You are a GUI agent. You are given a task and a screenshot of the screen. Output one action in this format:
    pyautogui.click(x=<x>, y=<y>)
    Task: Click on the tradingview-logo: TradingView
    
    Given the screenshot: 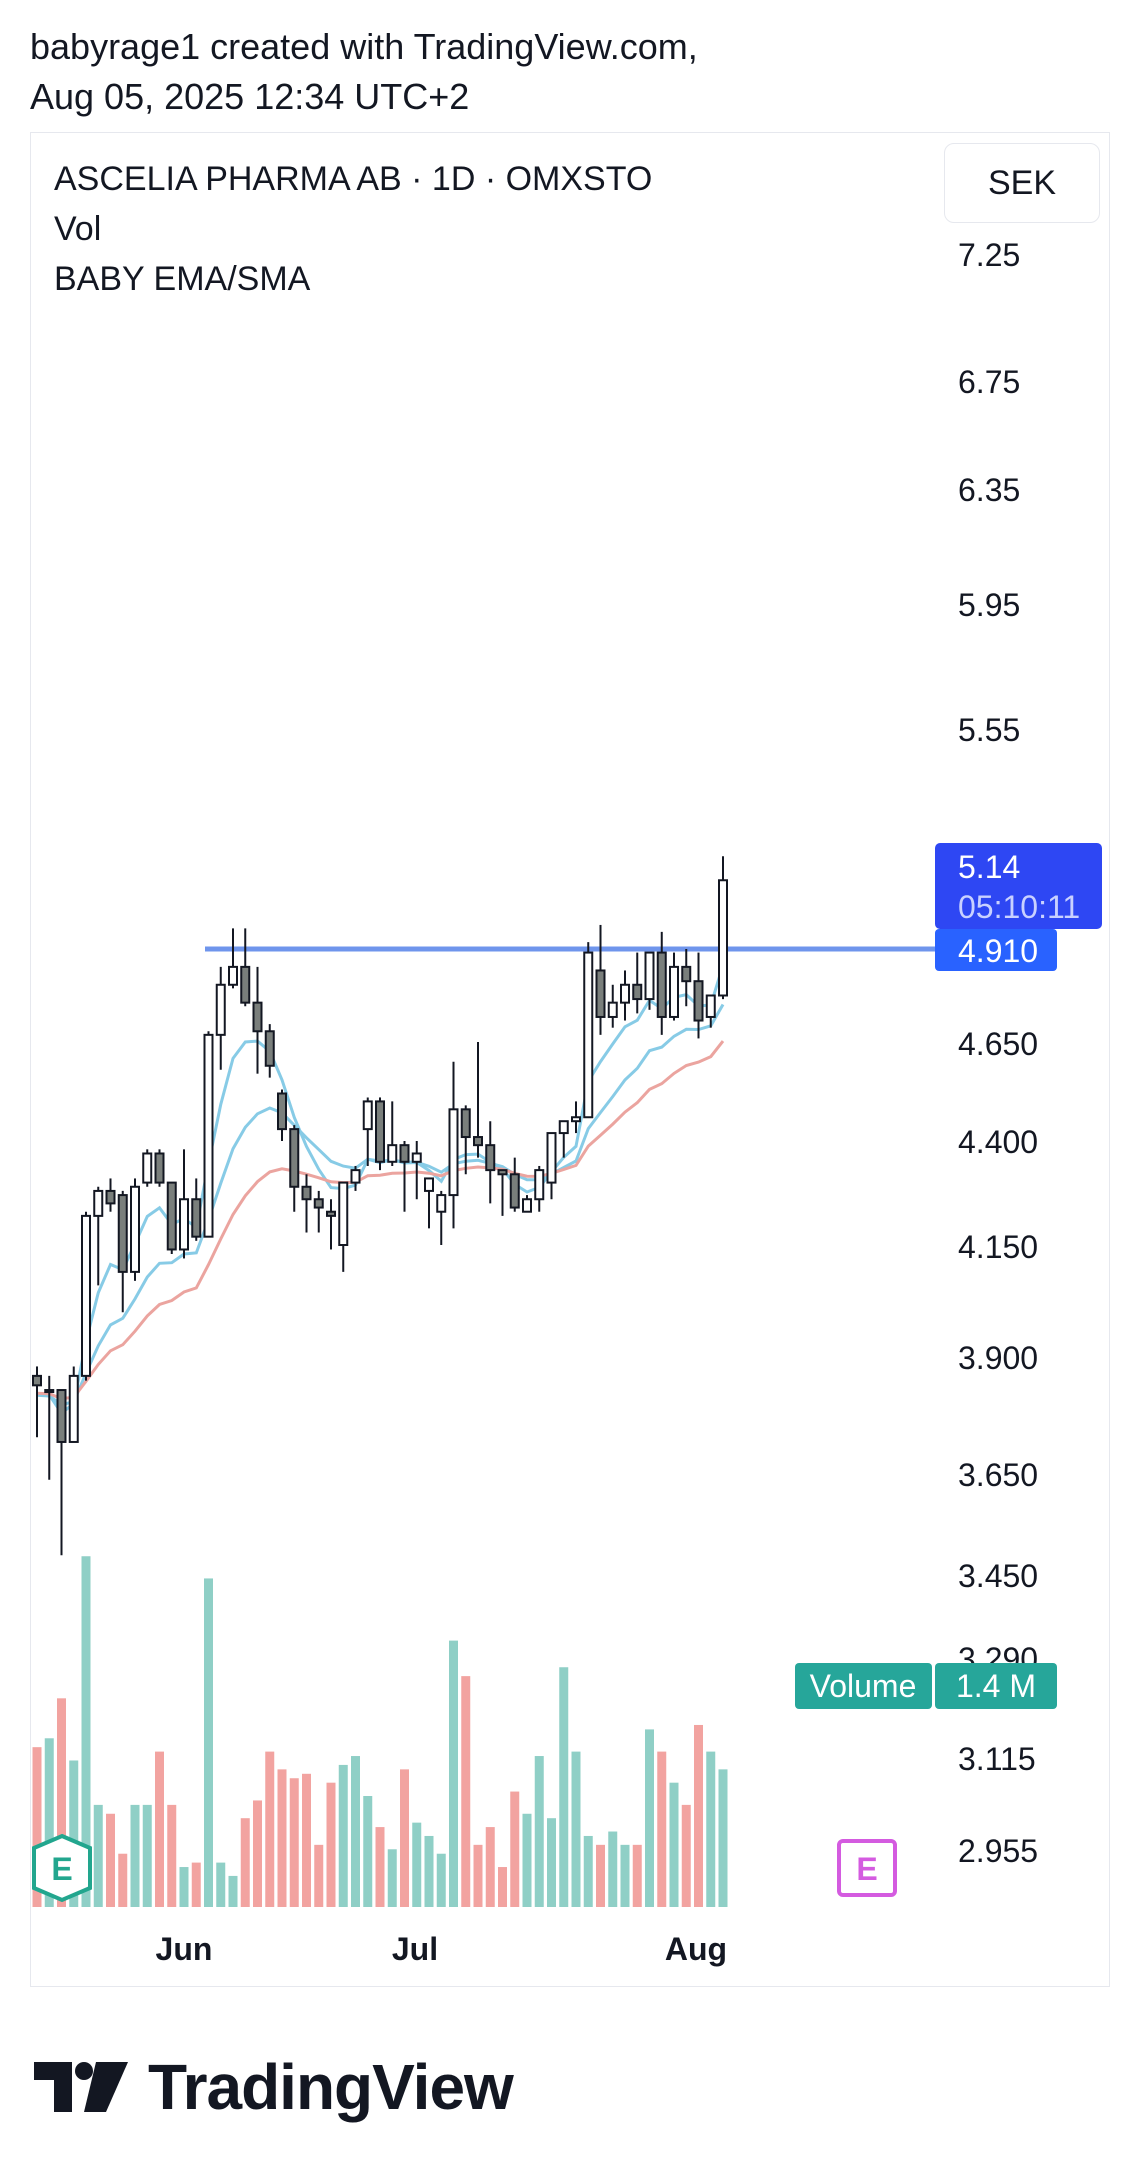 What is the action you would take?
    pyautogui.click(x=274, y=2087)
    